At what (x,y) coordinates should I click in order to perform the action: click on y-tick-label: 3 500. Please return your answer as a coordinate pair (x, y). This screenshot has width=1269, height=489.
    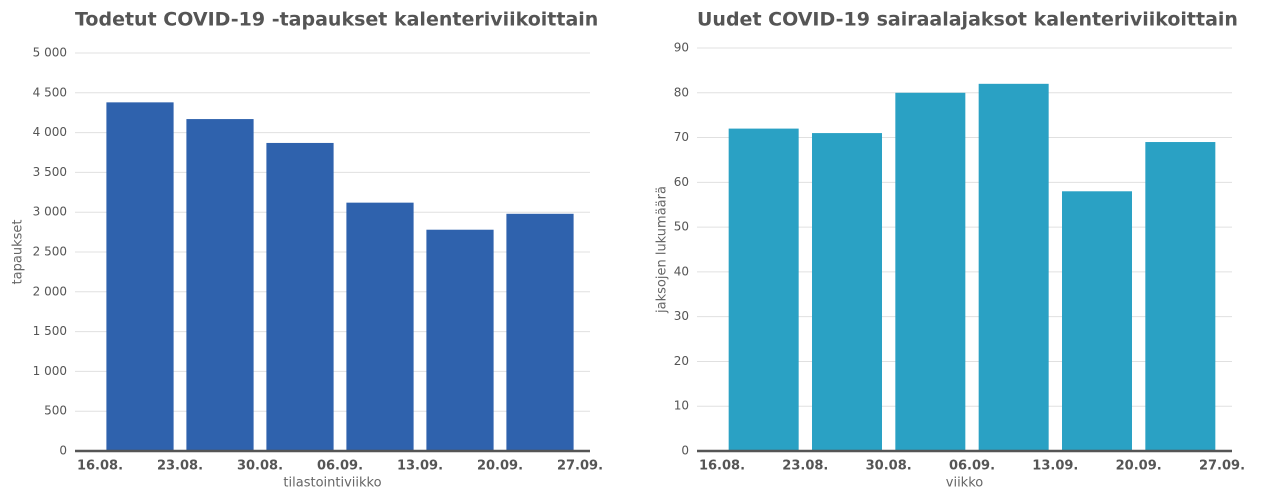
    Looking at the image, I should click on (50, 172).